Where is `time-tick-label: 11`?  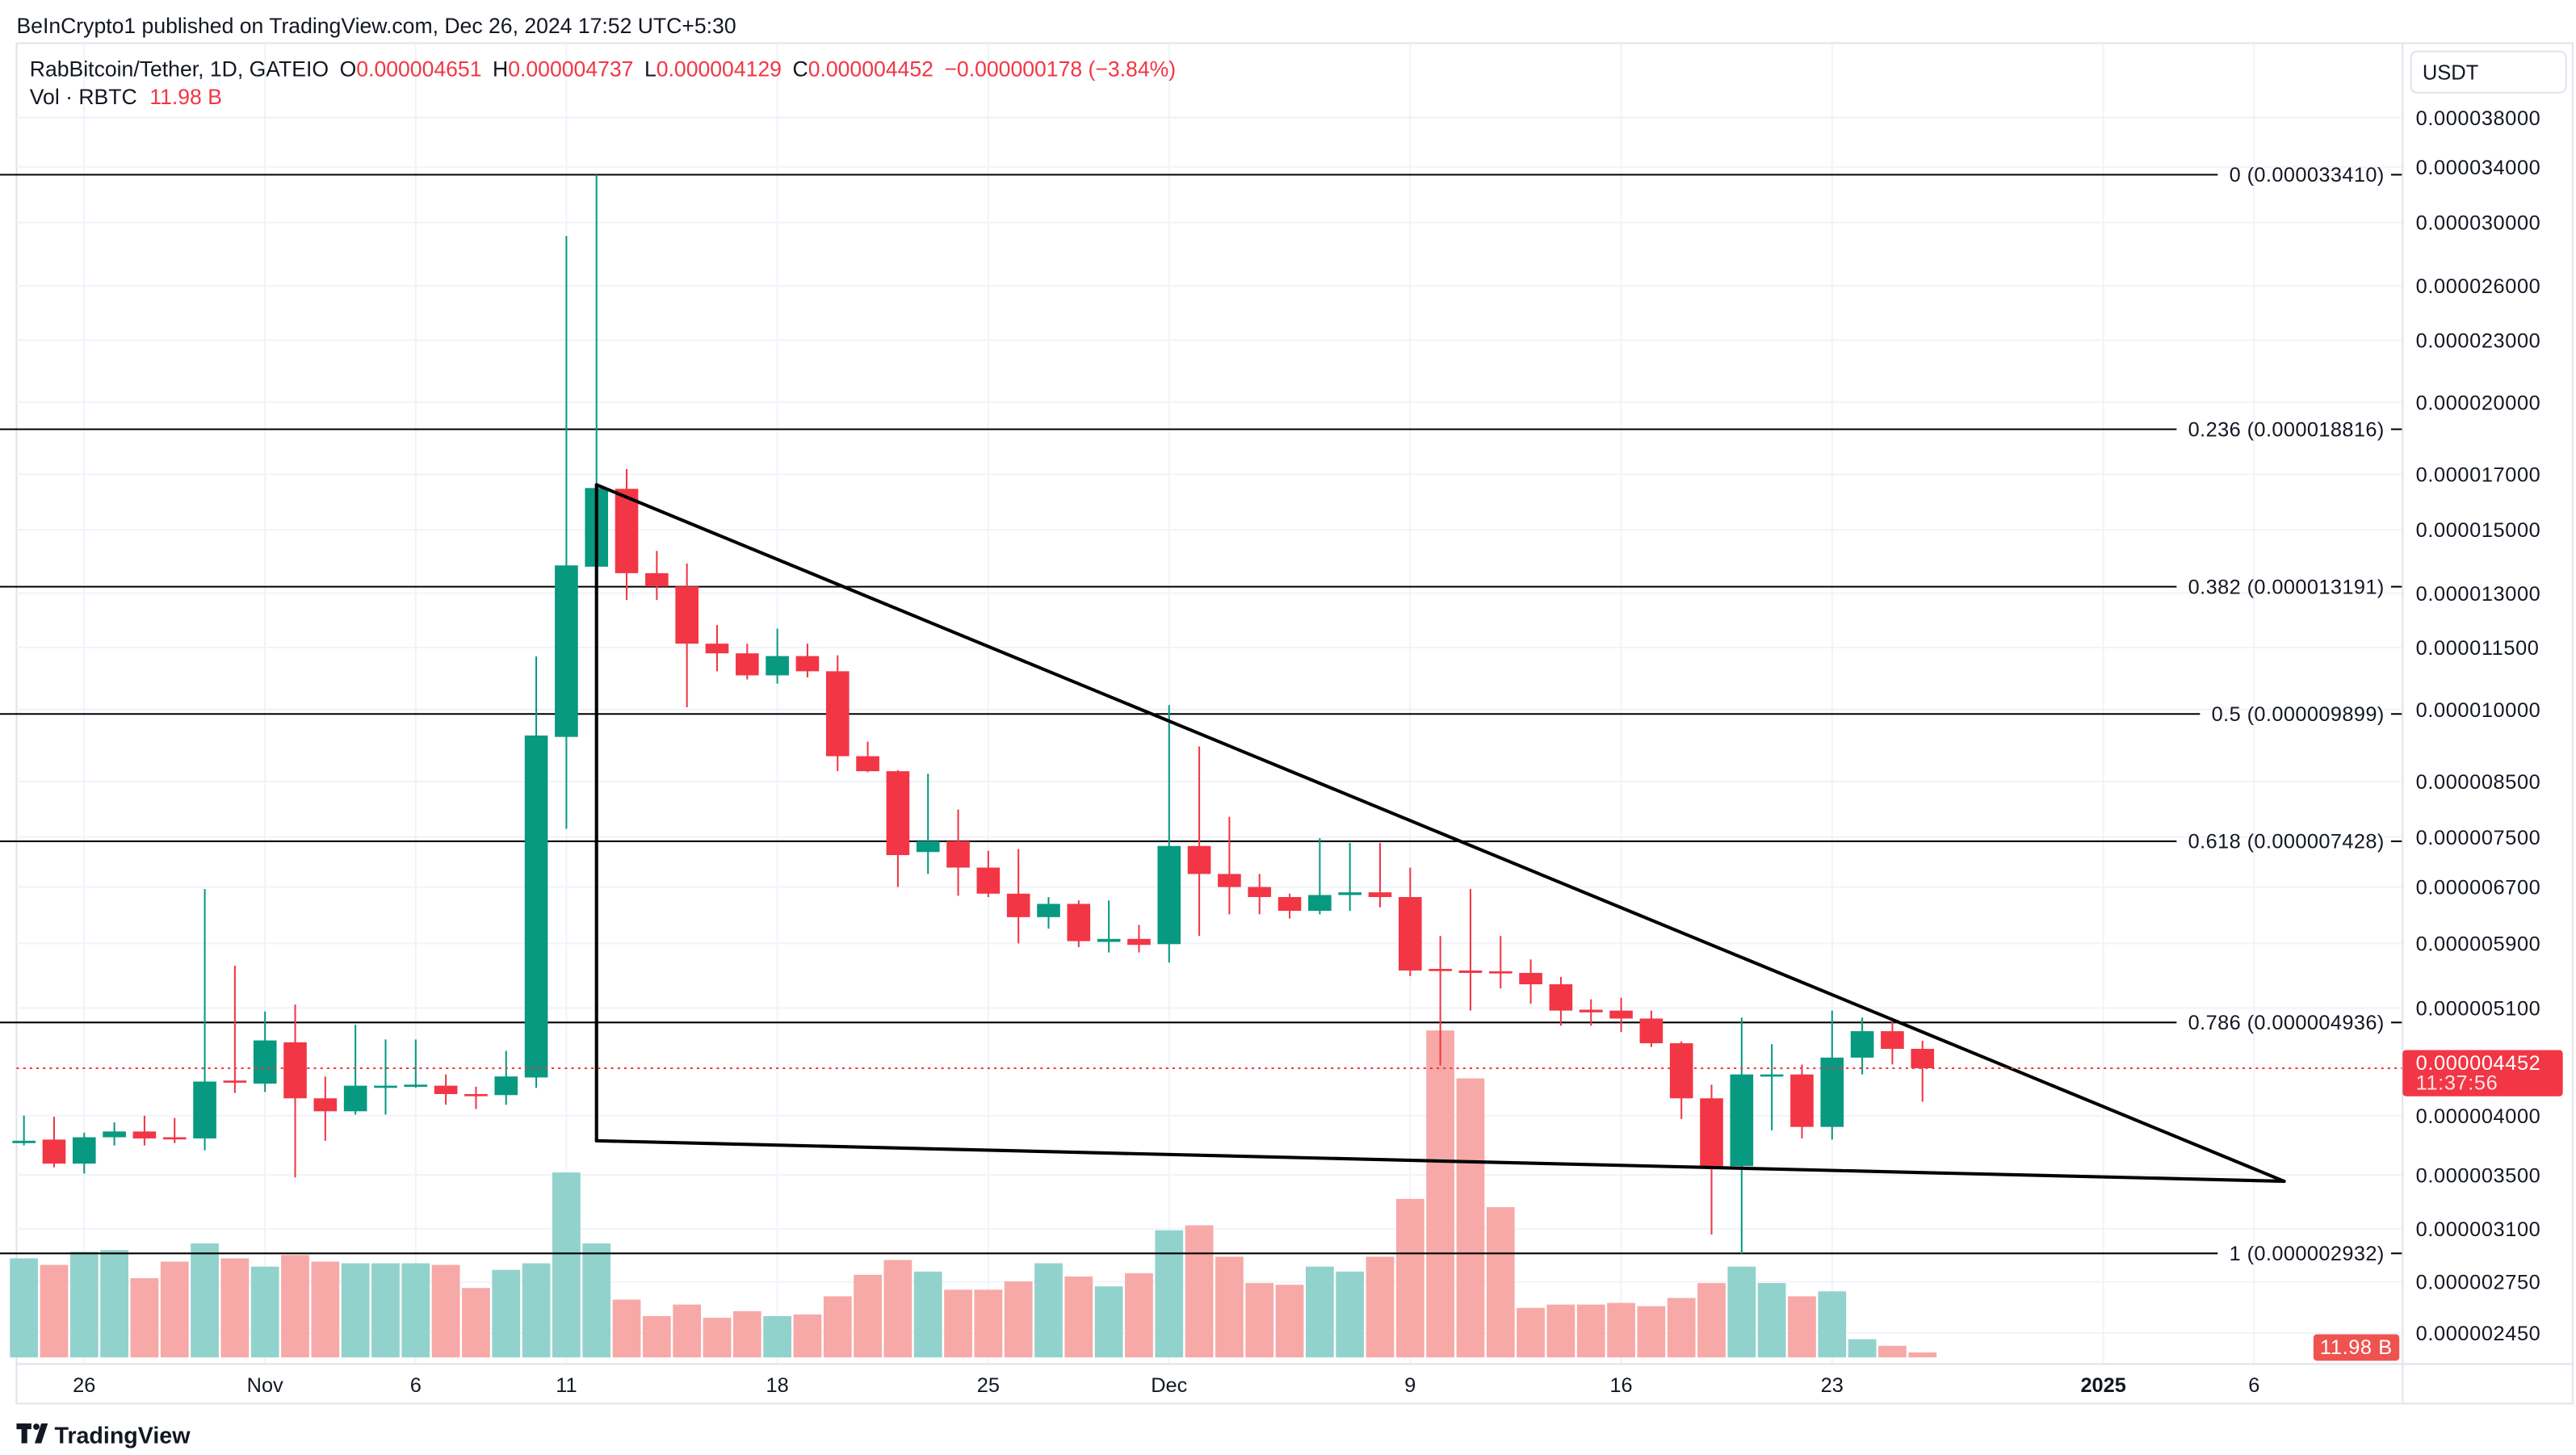 time-tick-label: 11 is located at coordinates (566, 1385).